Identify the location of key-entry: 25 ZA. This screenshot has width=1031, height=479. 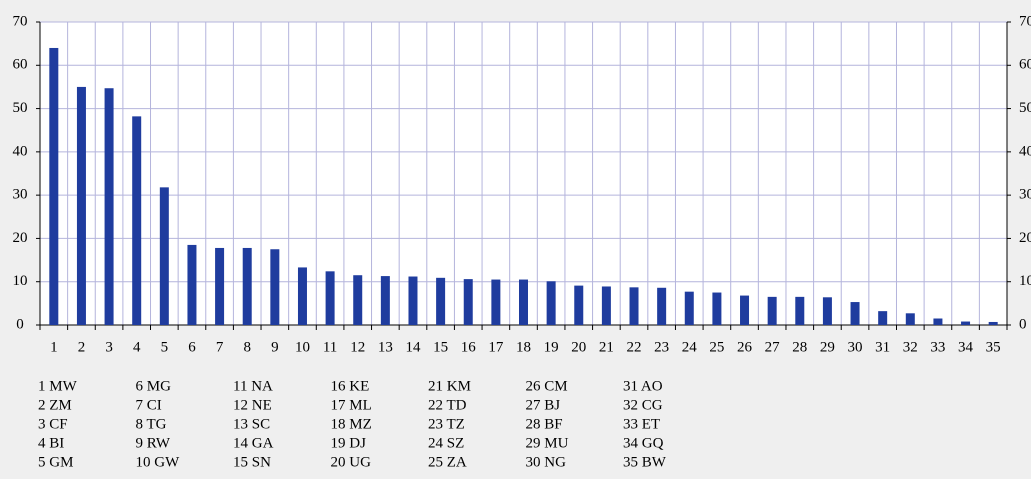
(447, 462).